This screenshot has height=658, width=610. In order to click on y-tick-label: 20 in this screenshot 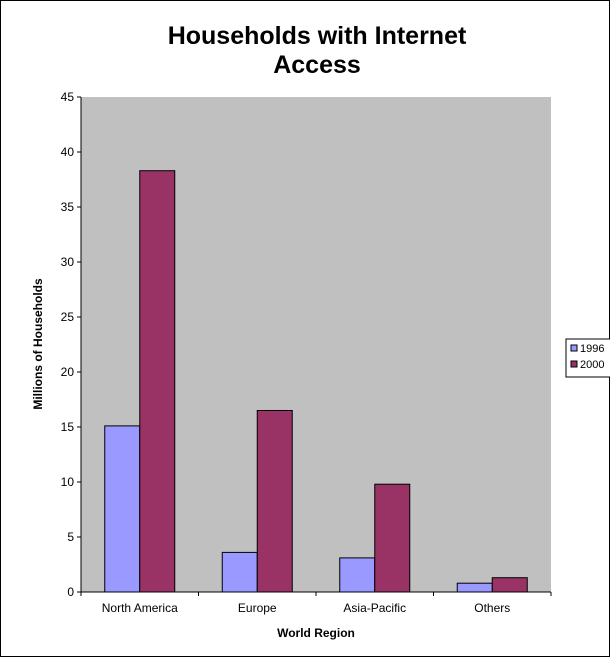, I will do `click(68, 372)`.